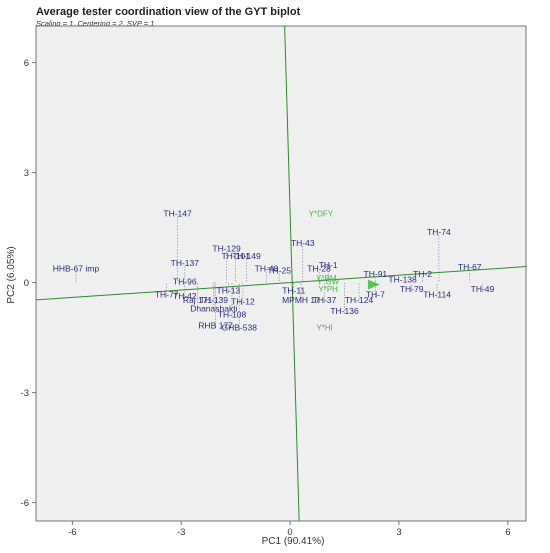 This screenshot has width=550, height=553. What do you see at coordinates (235, 256) in the screenshot?
I see `genotype-label: TH-101` at bounding box center [235, 256].